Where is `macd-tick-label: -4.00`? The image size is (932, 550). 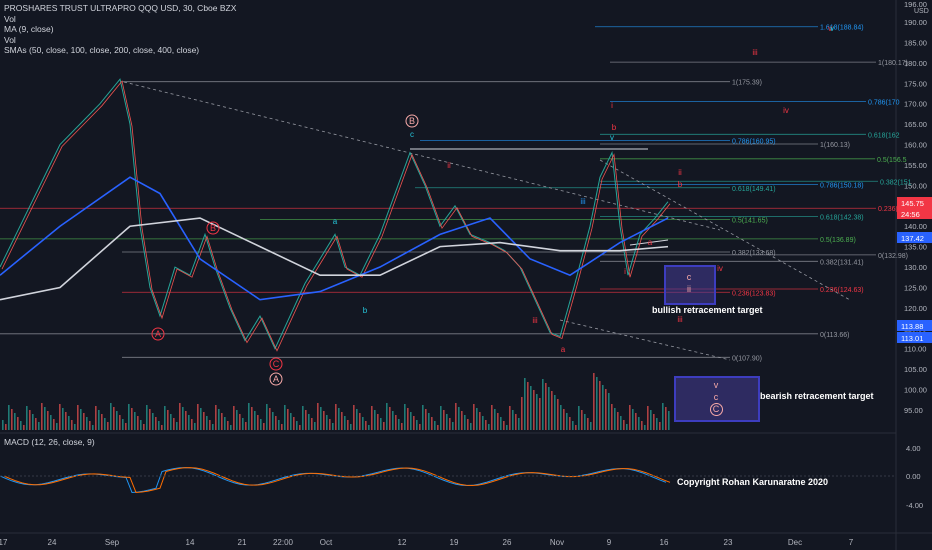
macd-tick-label: -4.00 is located at coordinates (914, 505).